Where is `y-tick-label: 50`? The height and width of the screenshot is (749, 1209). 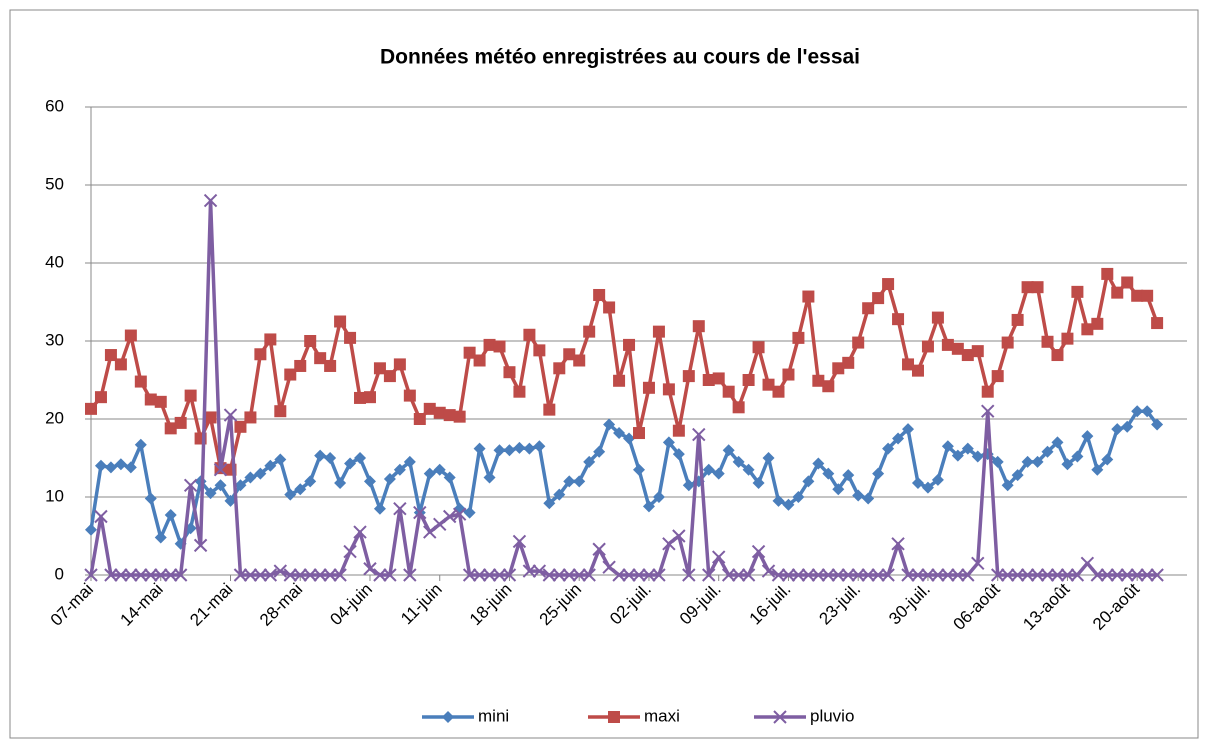 y-tick-label: 50 is located at coordinates (54, 183).